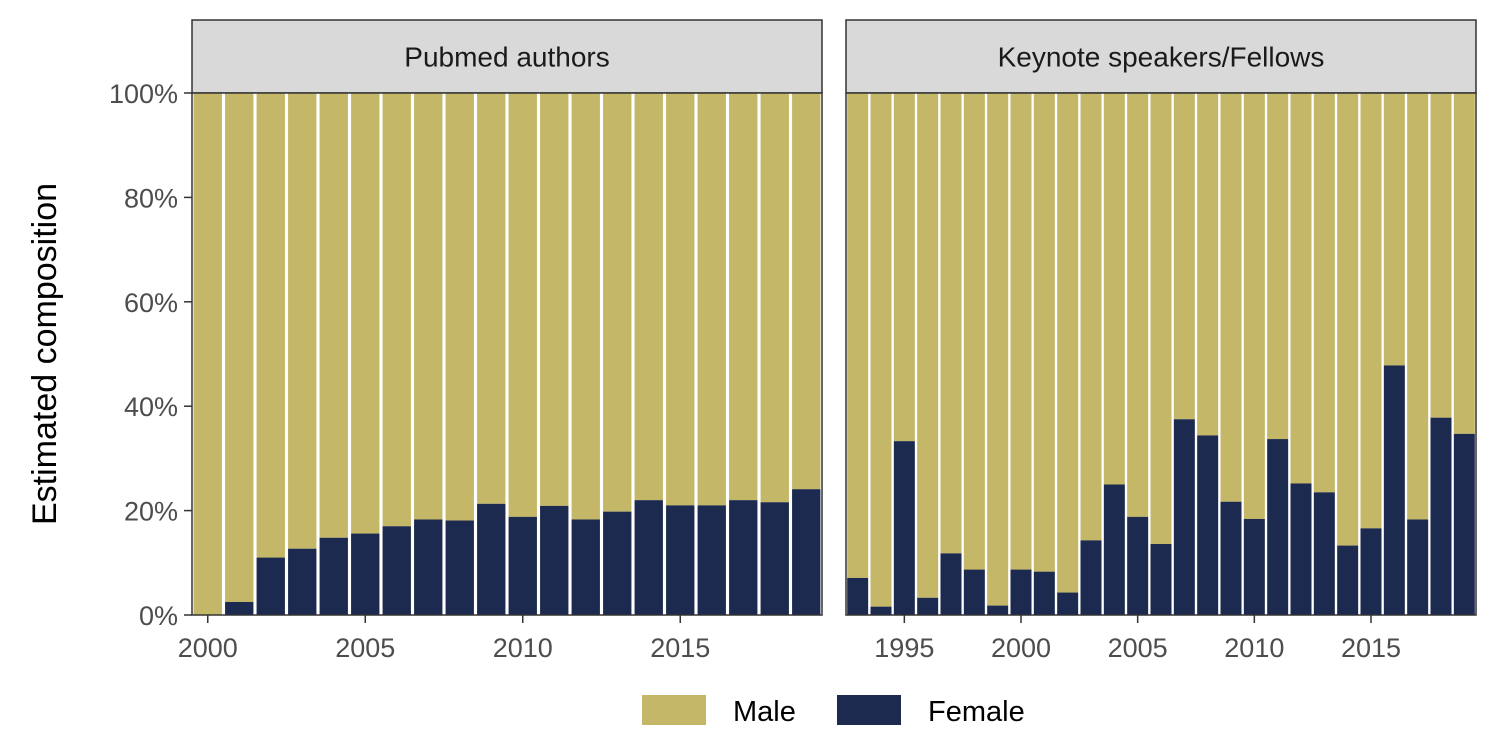 Image resolution: width=1500 pixels, height=750 pixels. What do you see at coordinates (904, 648) in the screenshot?
I see `x-tick-label: 1995` at bounding box center [904, 648].